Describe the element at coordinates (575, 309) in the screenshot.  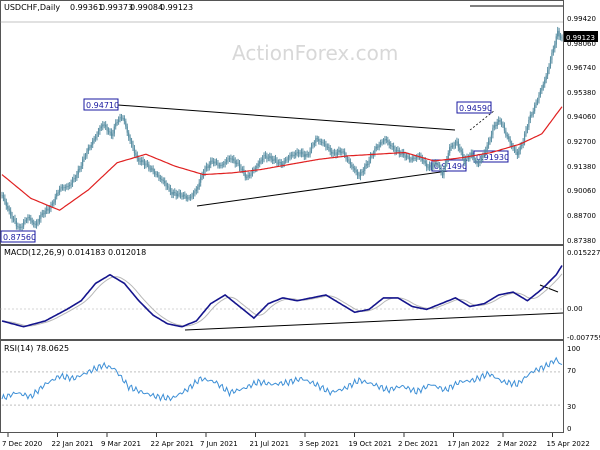
I see `ytick-macd: 0.00` at that location.